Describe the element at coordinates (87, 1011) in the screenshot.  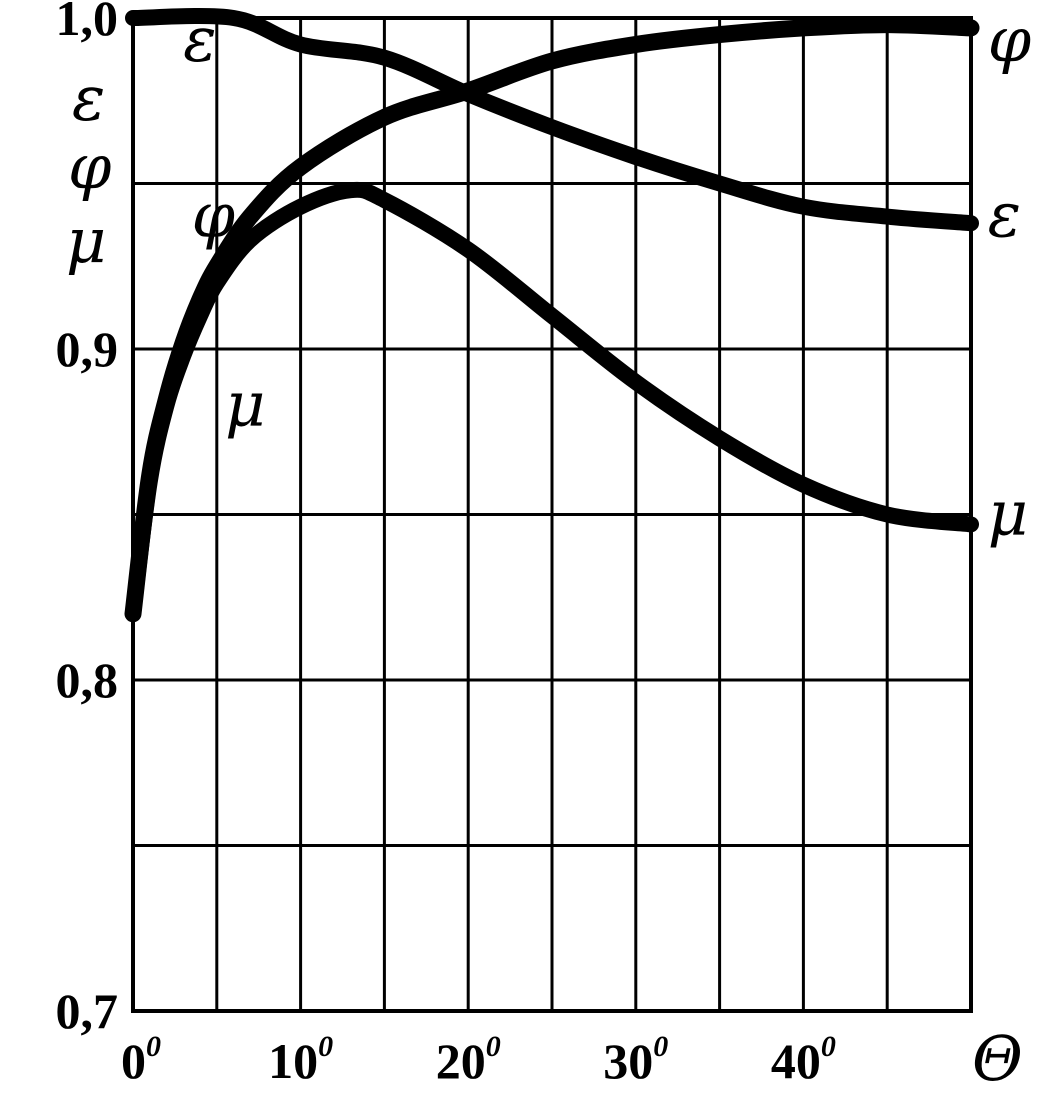
I see `y-tick-label: 0,7` at that location.